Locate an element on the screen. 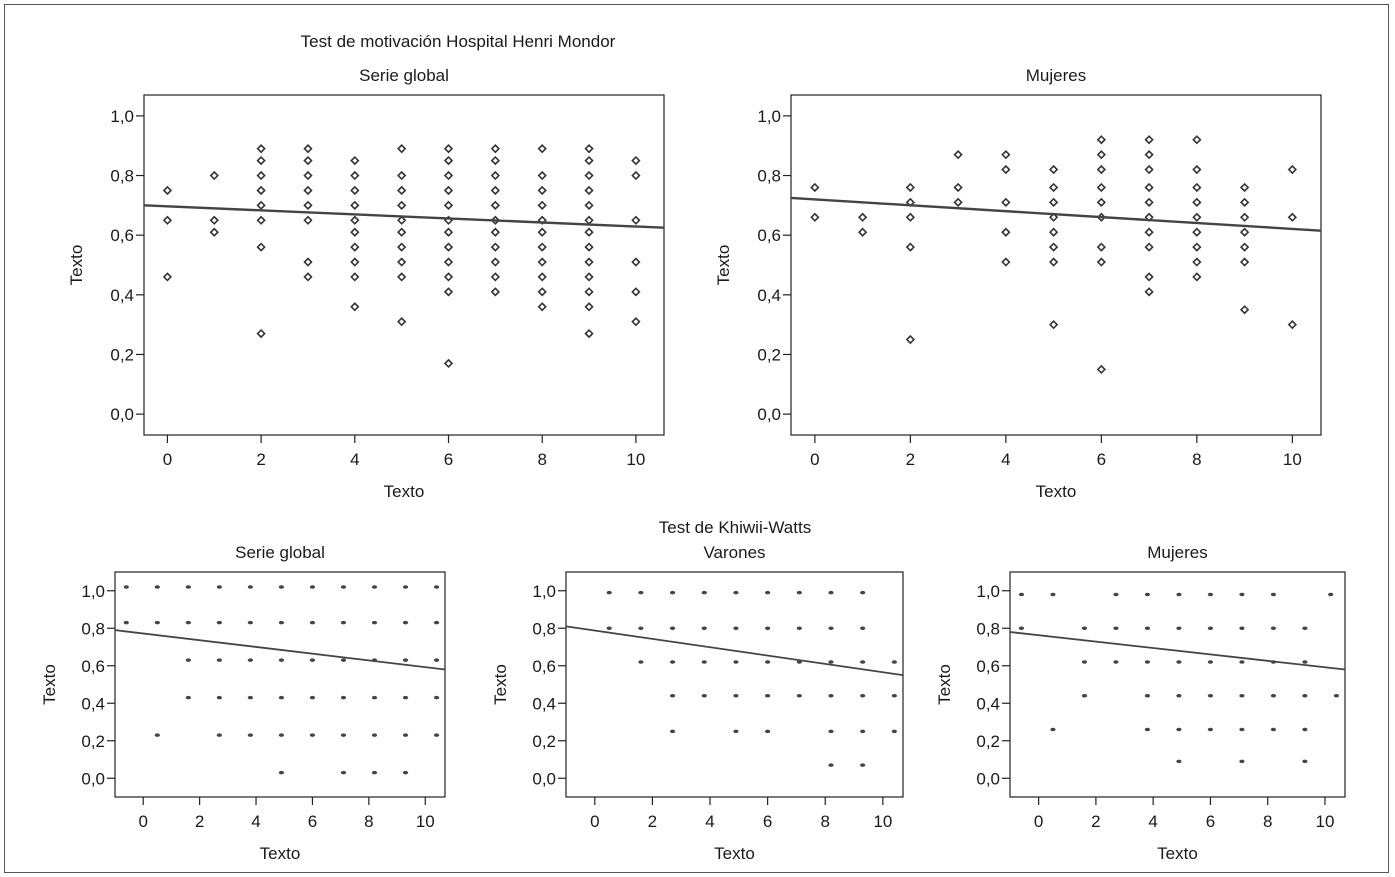 The image size is (1395, 877). figure-top-title: Test de motivación Hospital Henri Mondor is located at coordinates (458, 41).